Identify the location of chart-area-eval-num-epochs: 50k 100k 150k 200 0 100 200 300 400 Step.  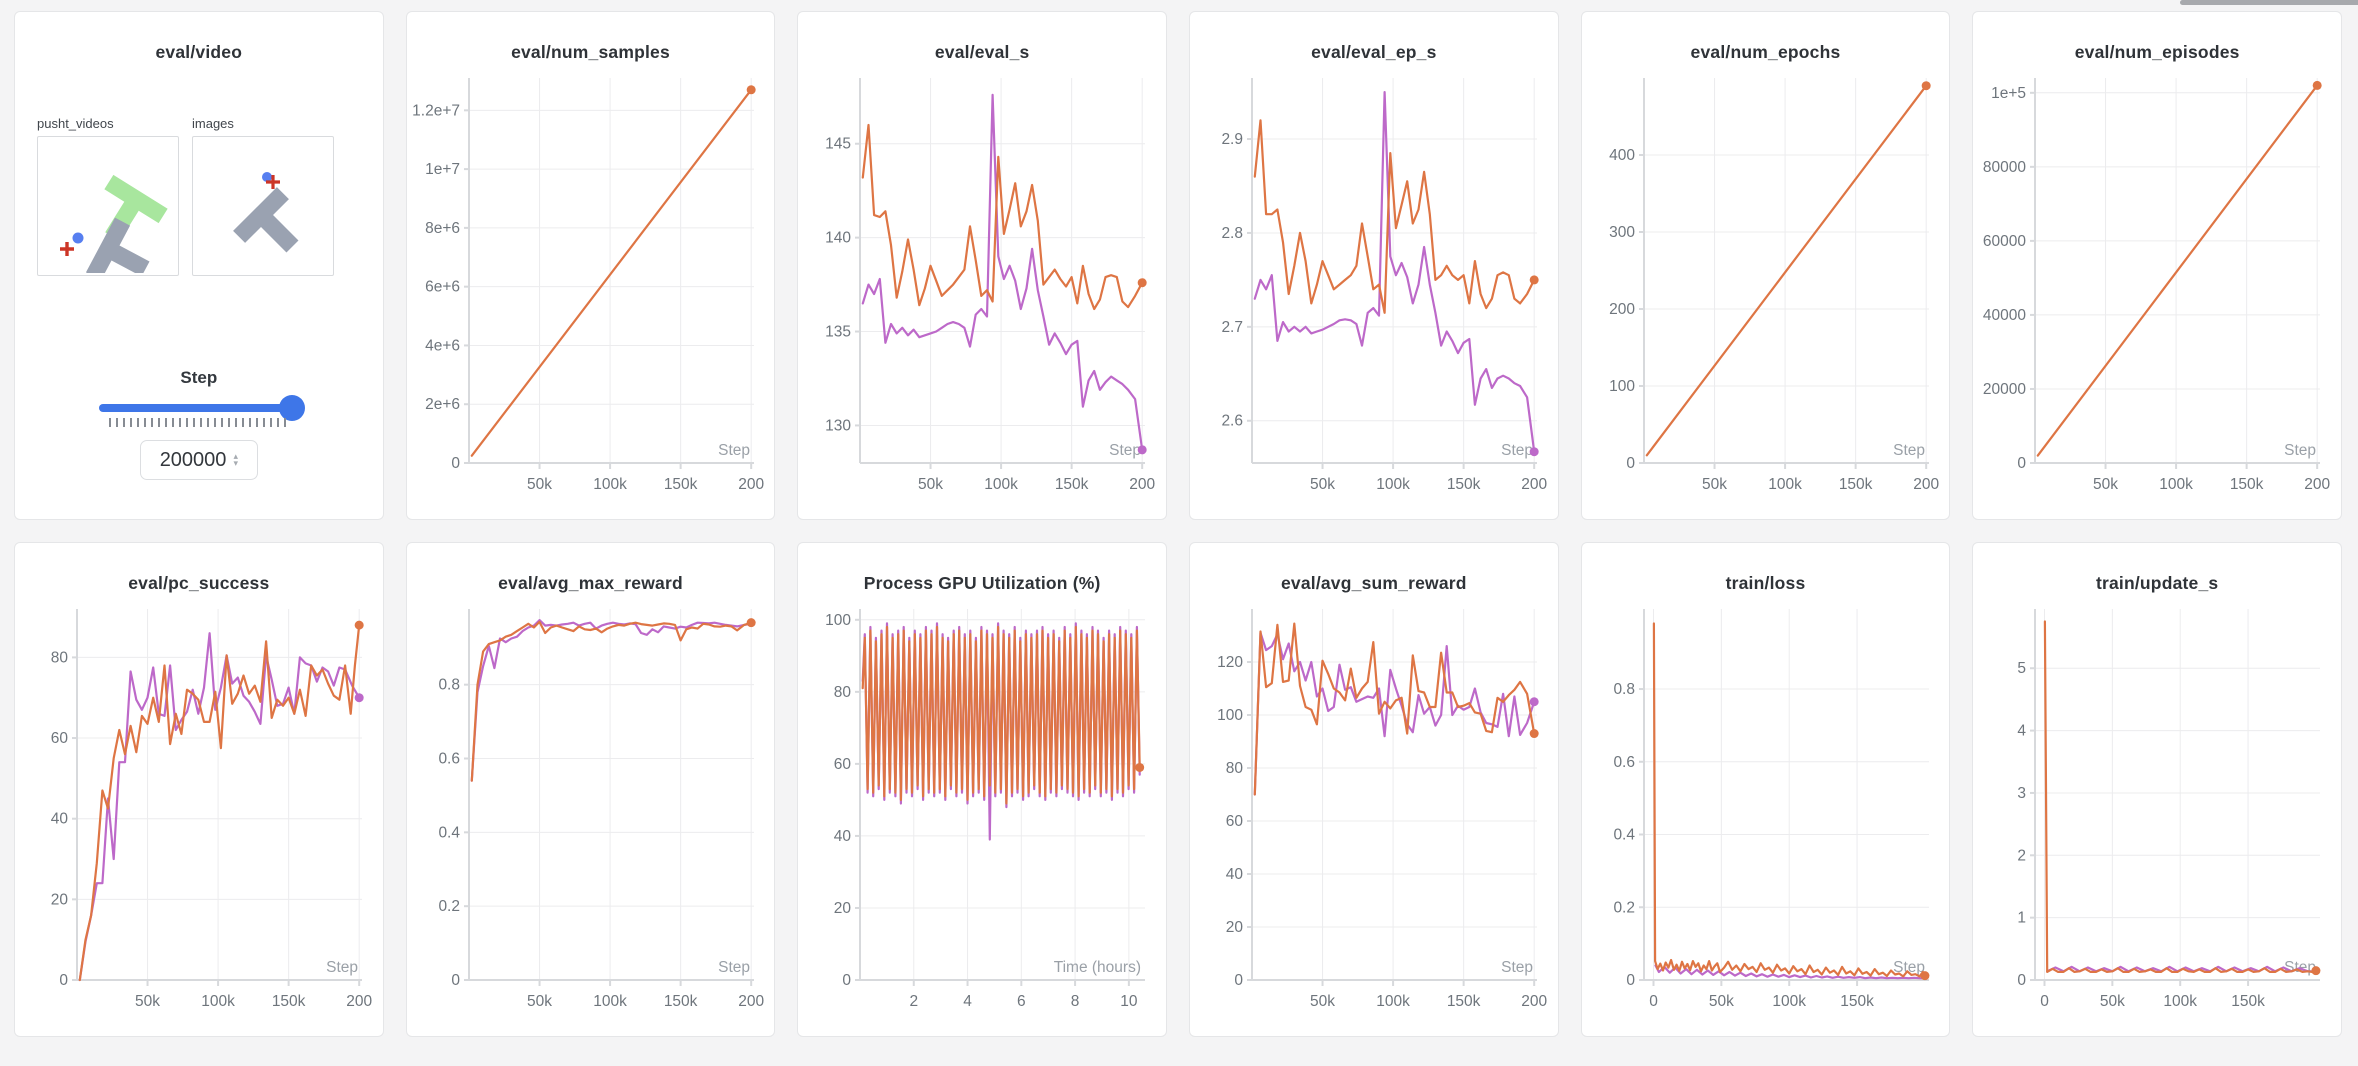
(1766, 291).